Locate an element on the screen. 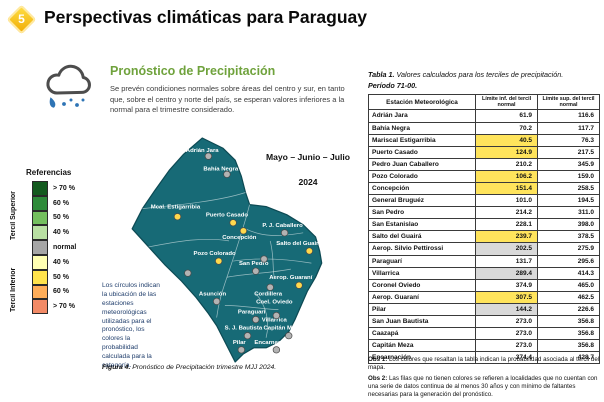  table-row: Pilar 144.2 226.6 is located at coordinates (484, 309).